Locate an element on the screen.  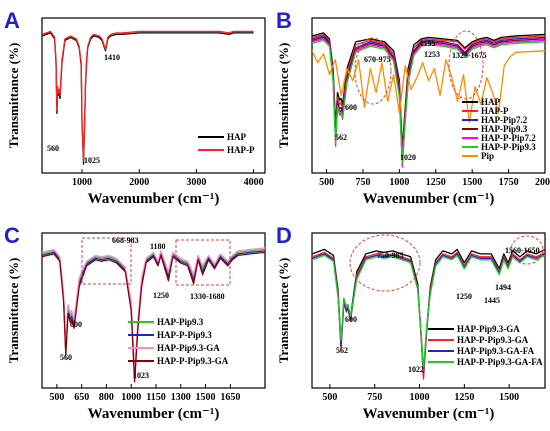
peak-annotation: 1022 is located at coordinates (416, 369).